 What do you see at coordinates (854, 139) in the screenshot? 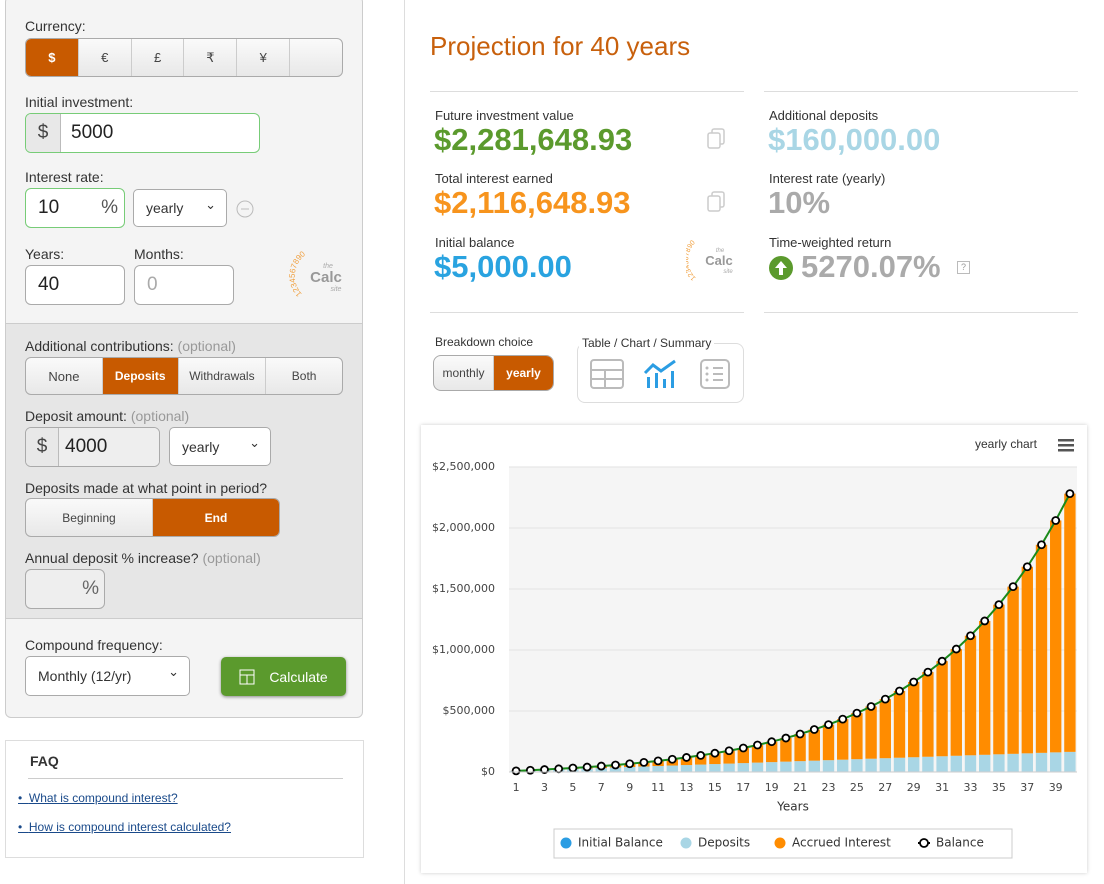
I see `stat-value: $160,000.00` at bounding box center [854, 139].